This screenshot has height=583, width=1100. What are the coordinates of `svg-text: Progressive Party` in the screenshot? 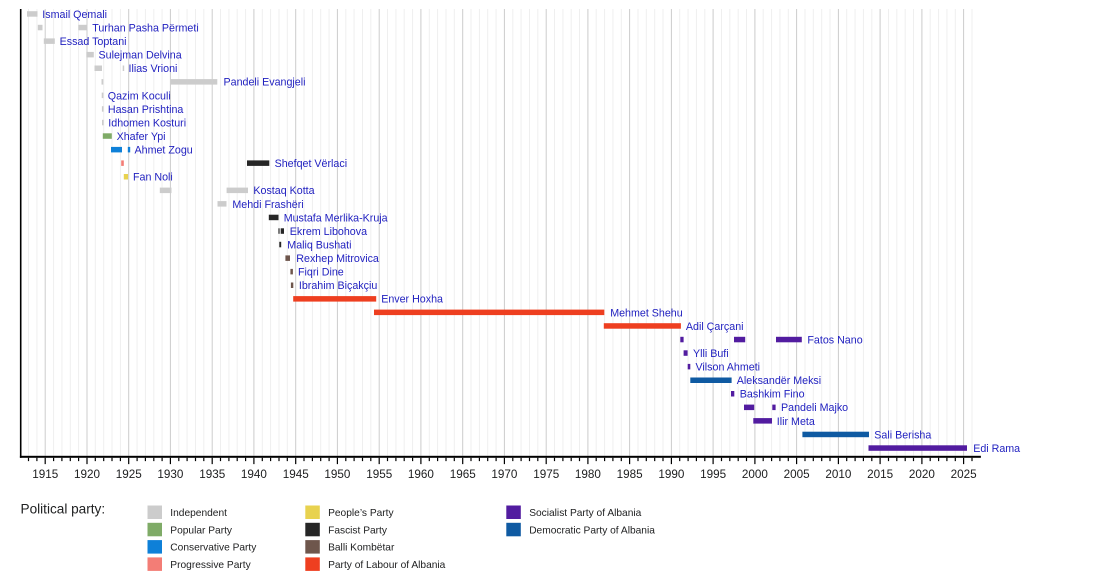 It's located at (210, 565).